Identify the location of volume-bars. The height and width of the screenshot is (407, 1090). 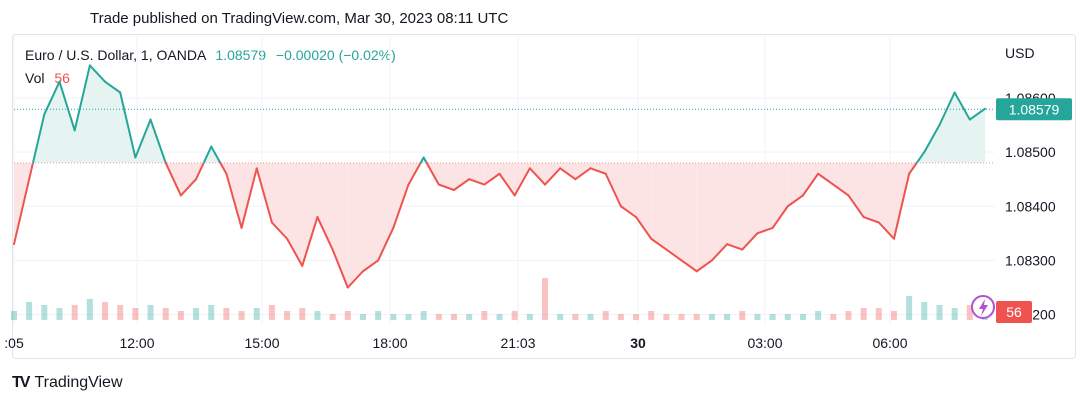
(499, 299).